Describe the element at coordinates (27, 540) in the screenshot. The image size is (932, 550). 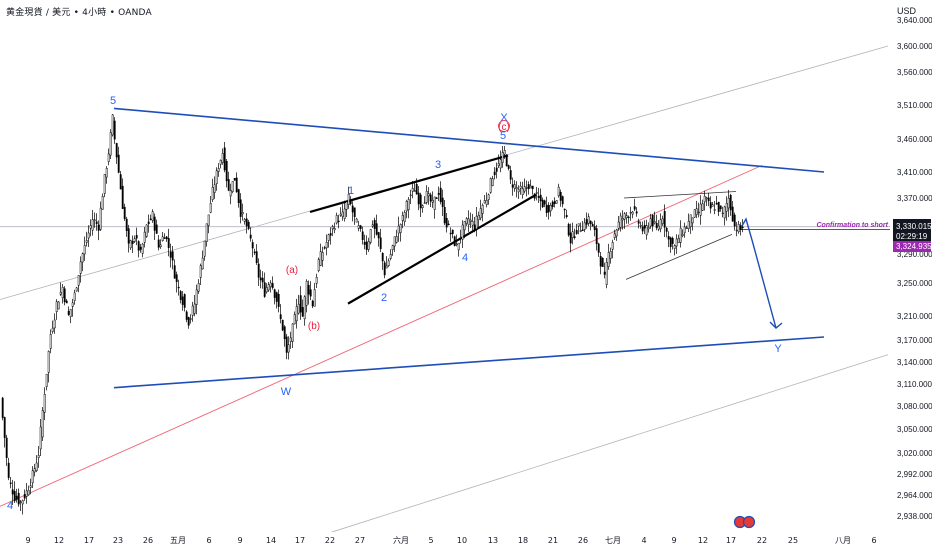
I see `x-tick-label: 9` at that location.